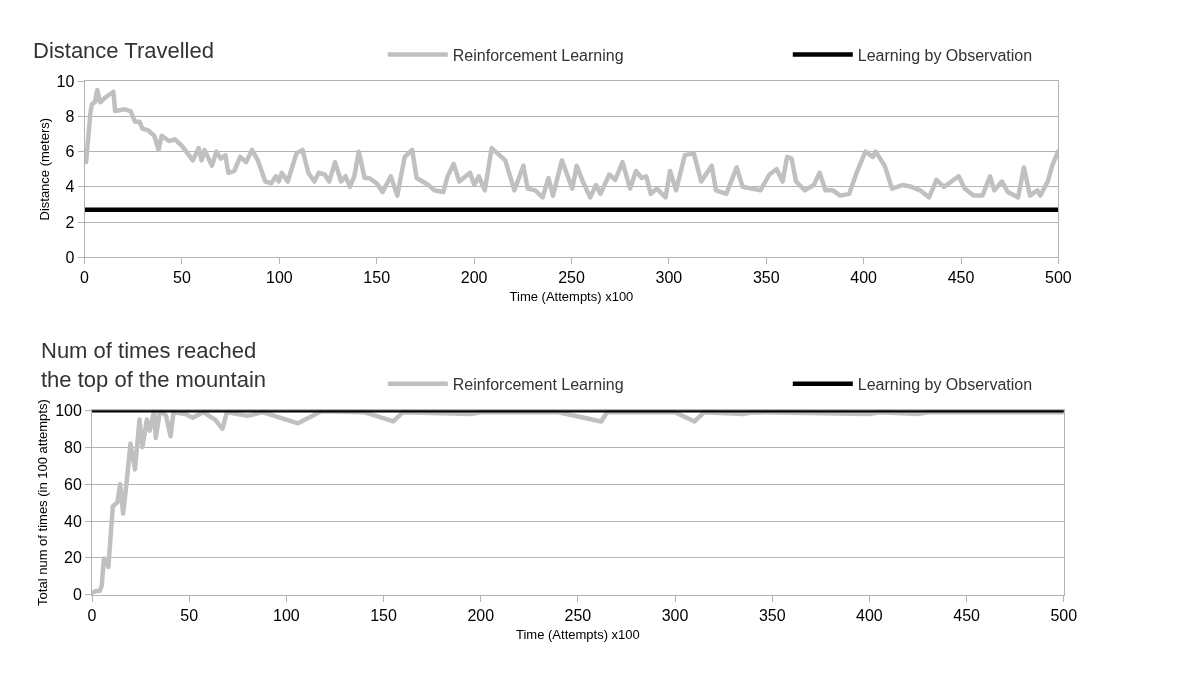  I want to click on y-tick-label: 60, so click(73, 484).